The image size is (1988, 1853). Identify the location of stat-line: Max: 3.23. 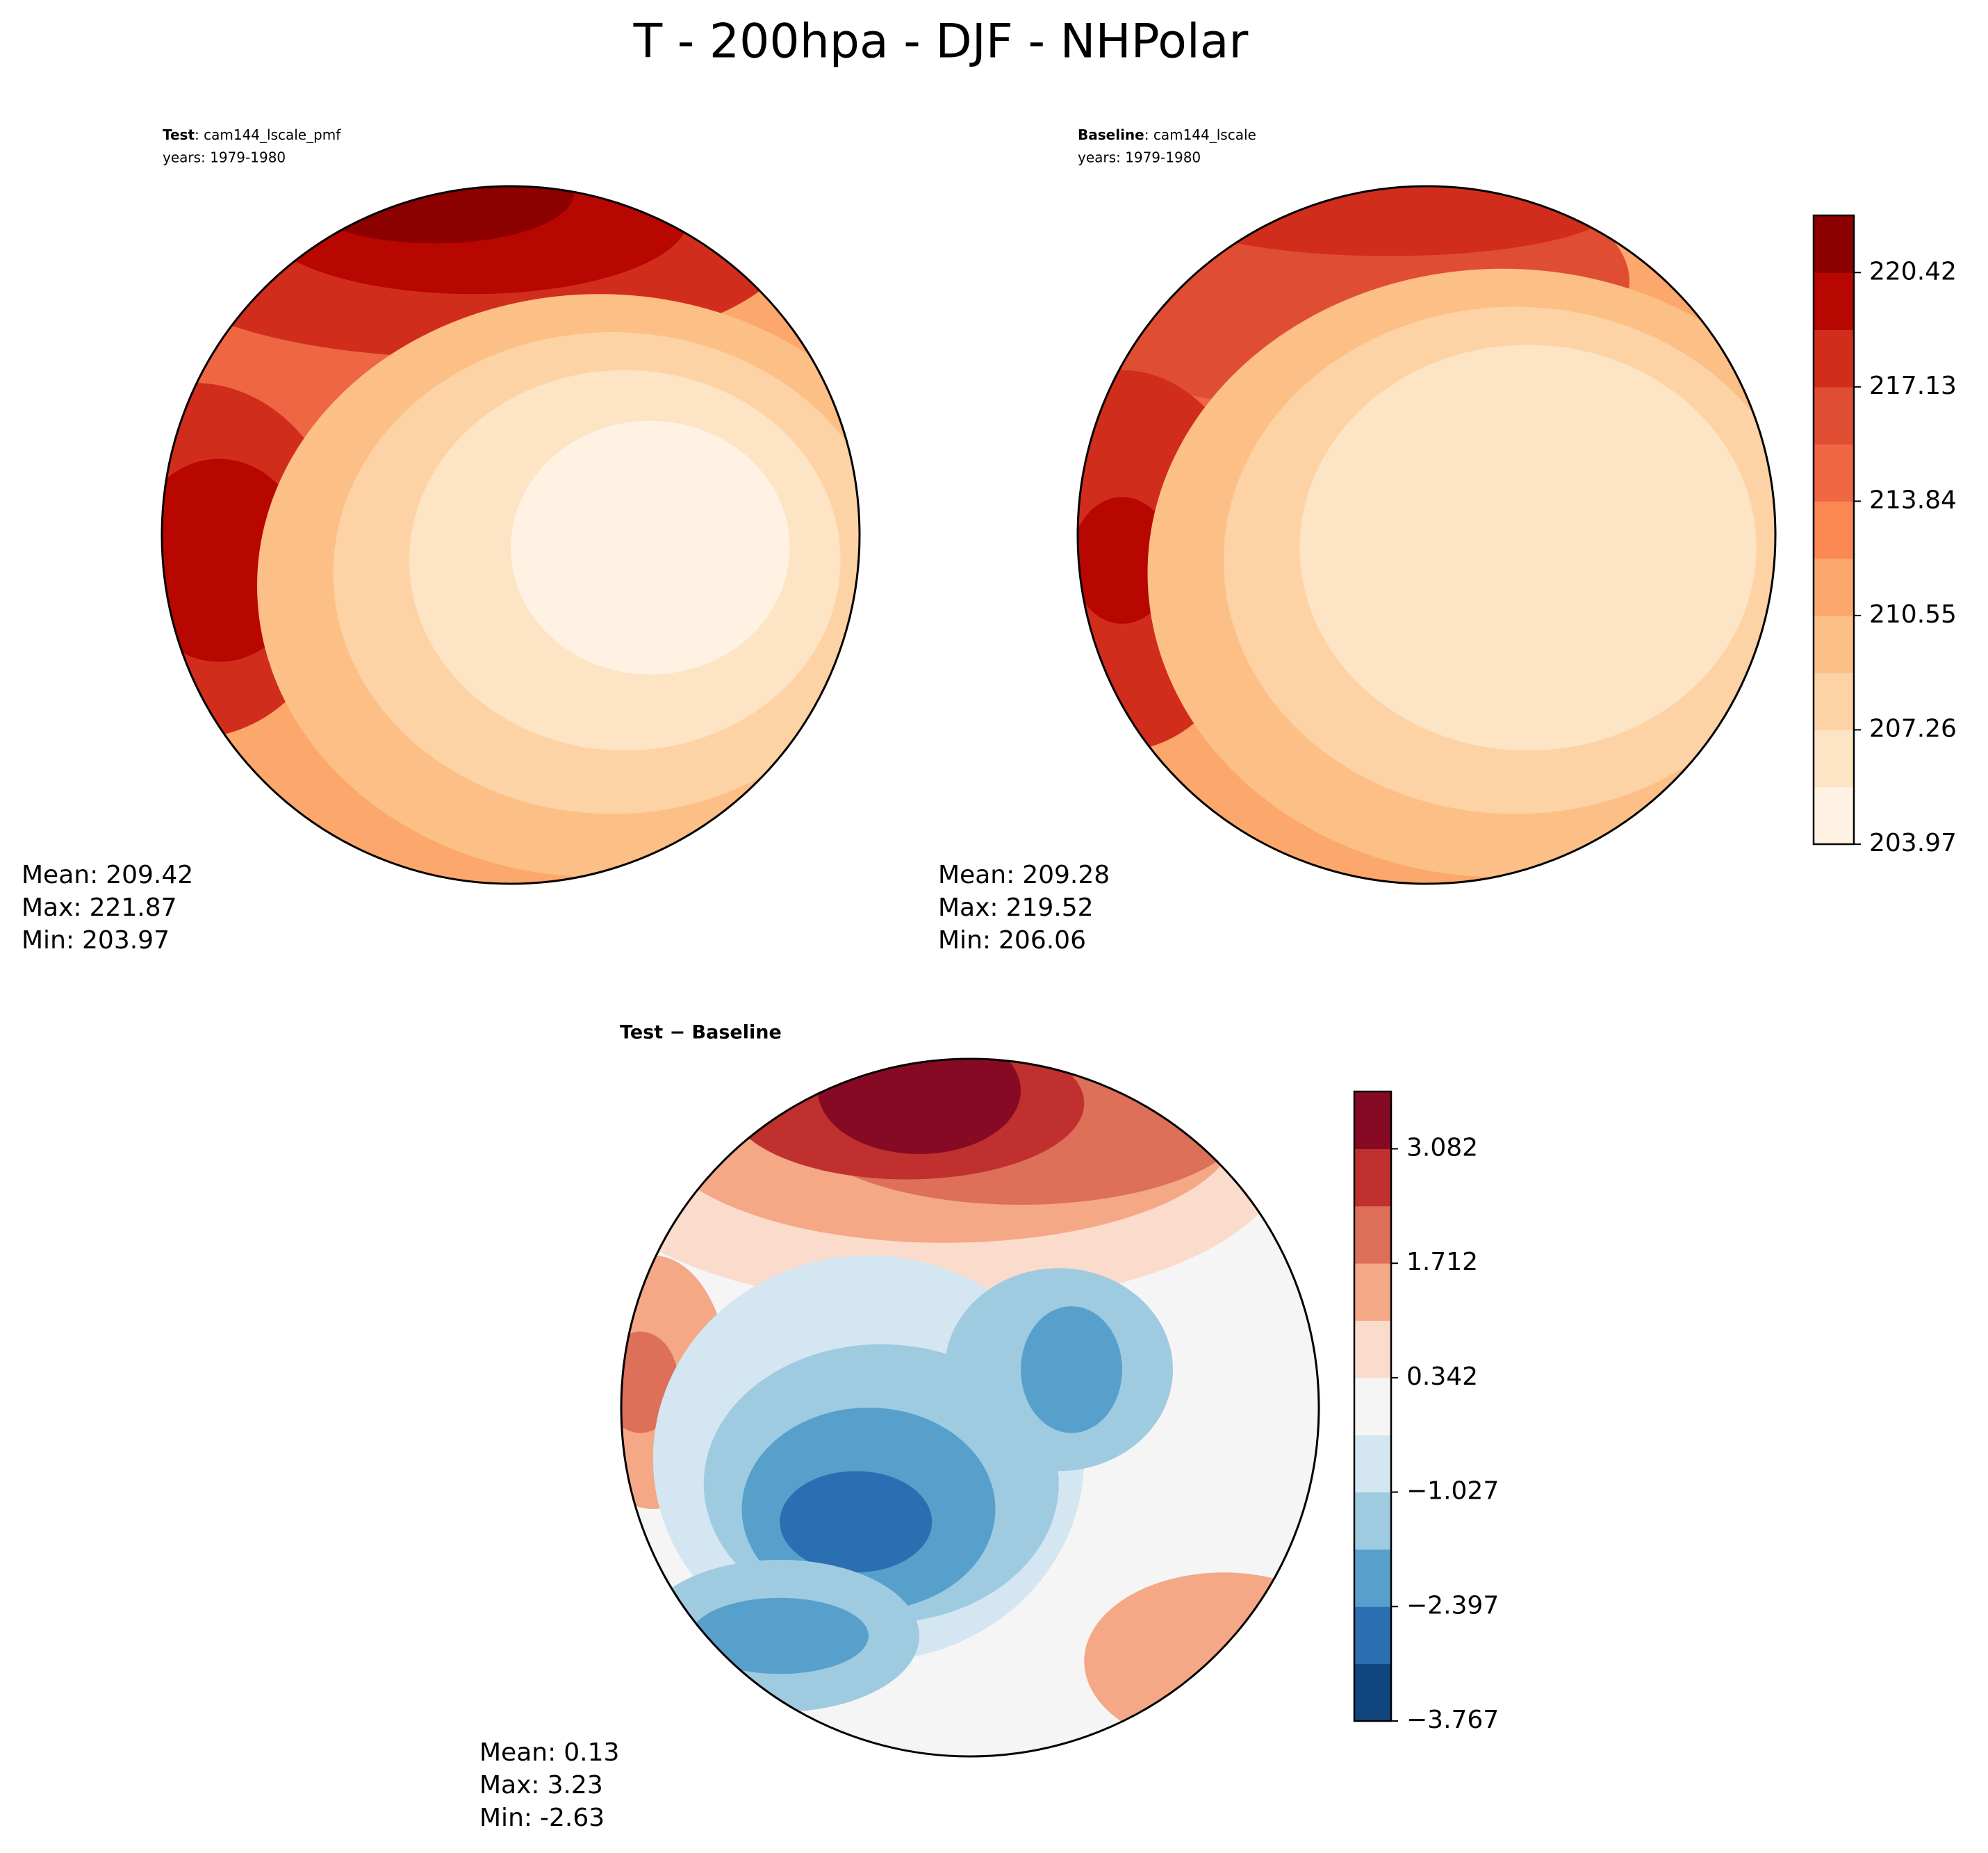
(541, 1785).